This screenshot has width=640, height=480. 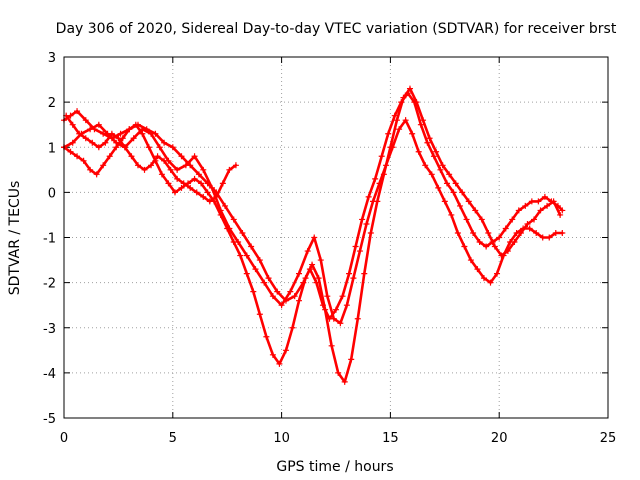 I want to click on y-tick-labels: -5 -4 -3 -2 -1 0 1 2 3, so click(x=49, y=239).